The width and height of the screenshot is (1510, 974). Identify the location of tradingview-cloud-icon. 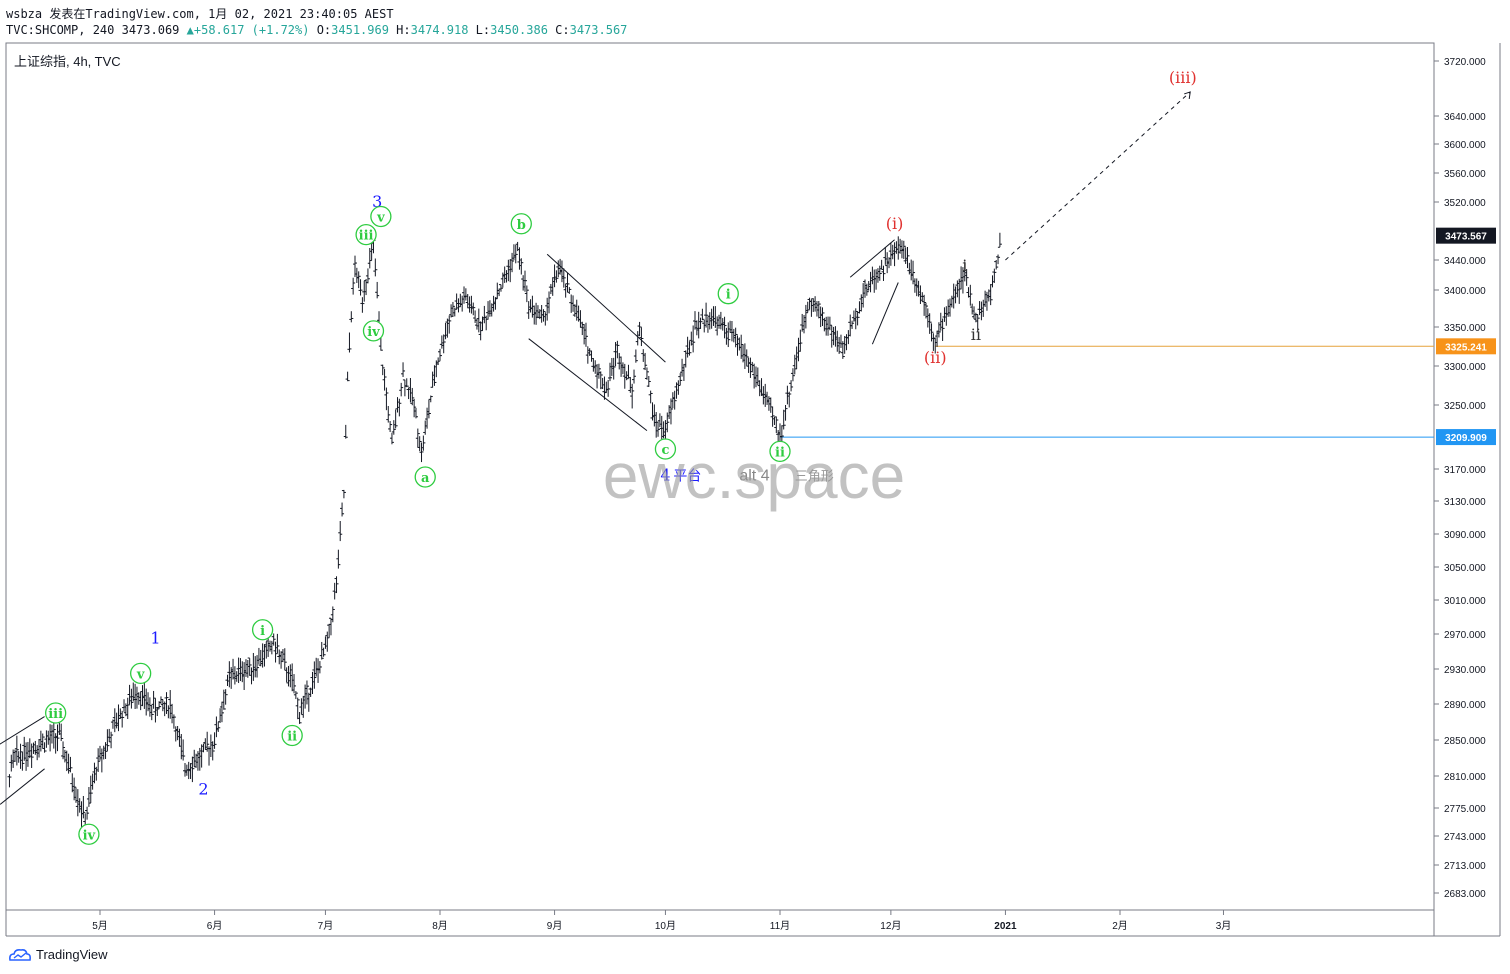
(20, 954).